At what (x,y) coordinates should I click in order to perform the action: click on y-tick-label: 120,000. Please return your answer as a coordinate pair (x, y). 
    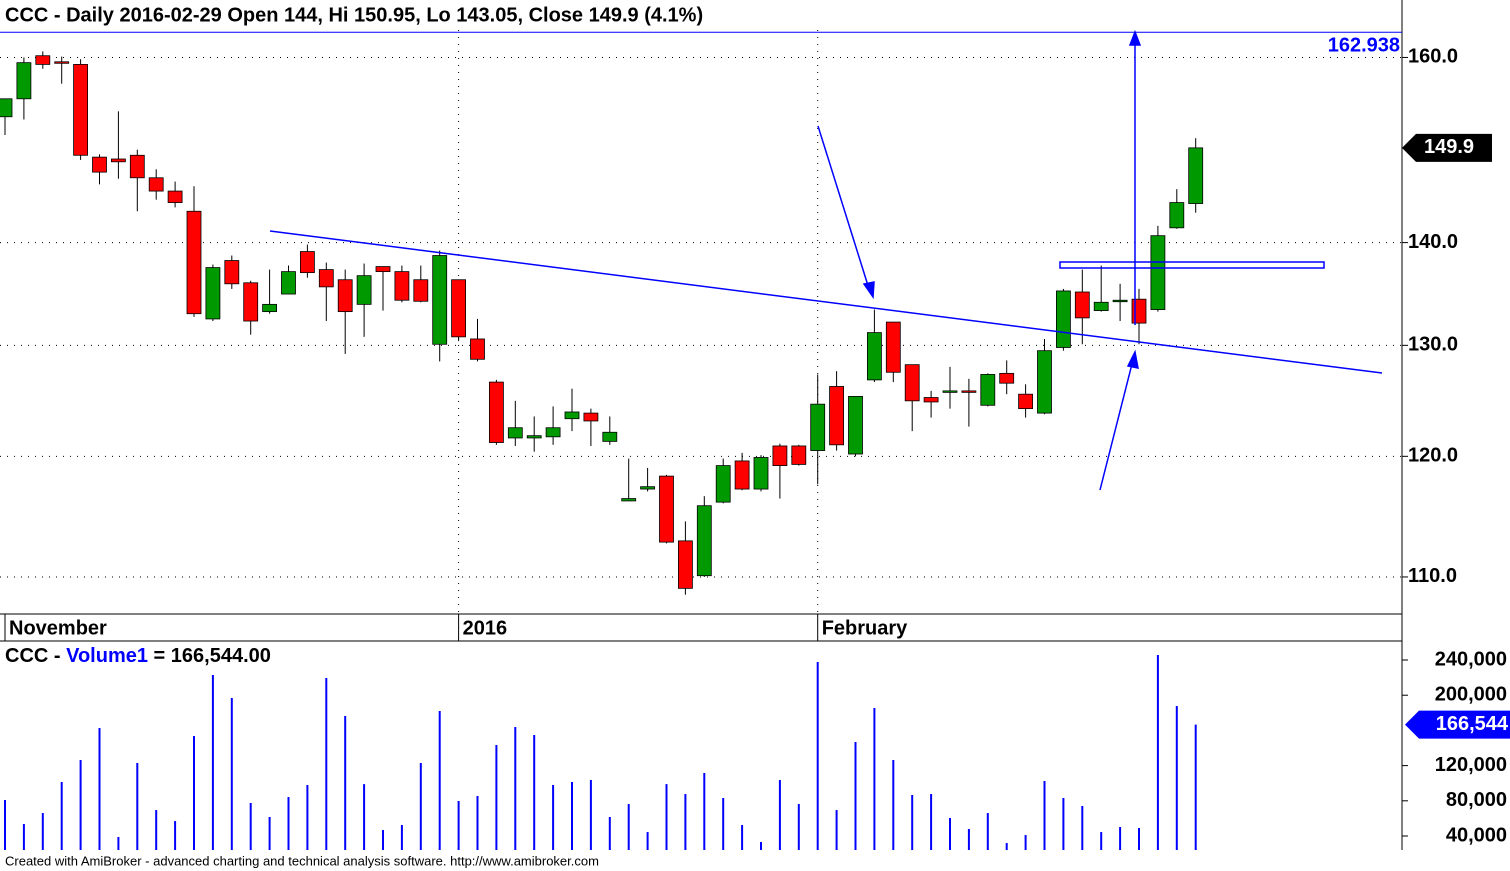
    Looking at the image, I should click on (1471, 765).